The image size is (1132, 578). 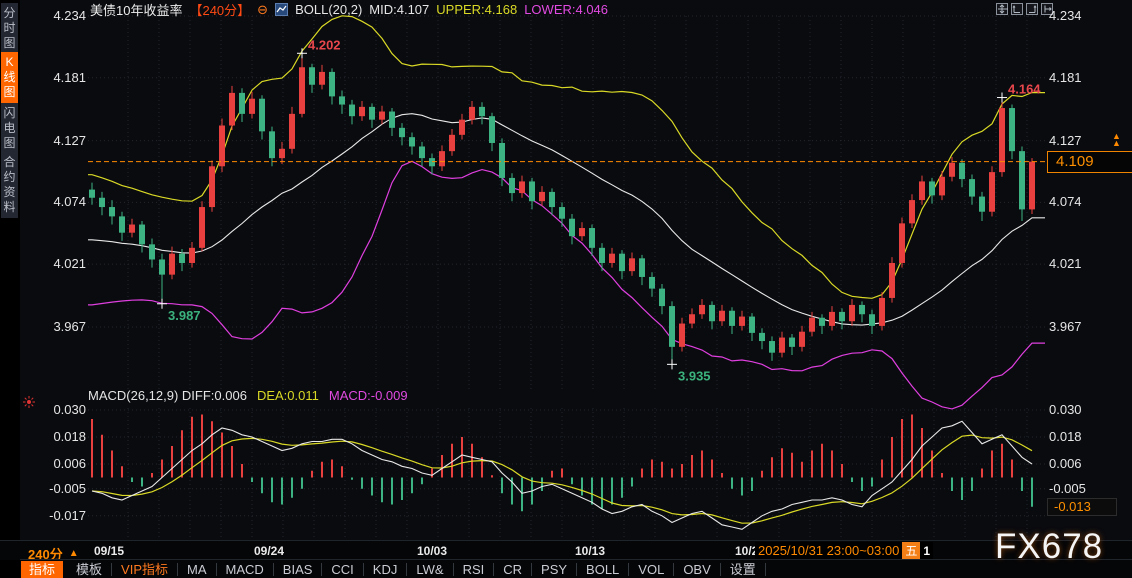 What do you see at coordinates (1065, 15) in the screenshot?
I see `price-axis-label-right: 4.234` at bounding box center [1065, 15].